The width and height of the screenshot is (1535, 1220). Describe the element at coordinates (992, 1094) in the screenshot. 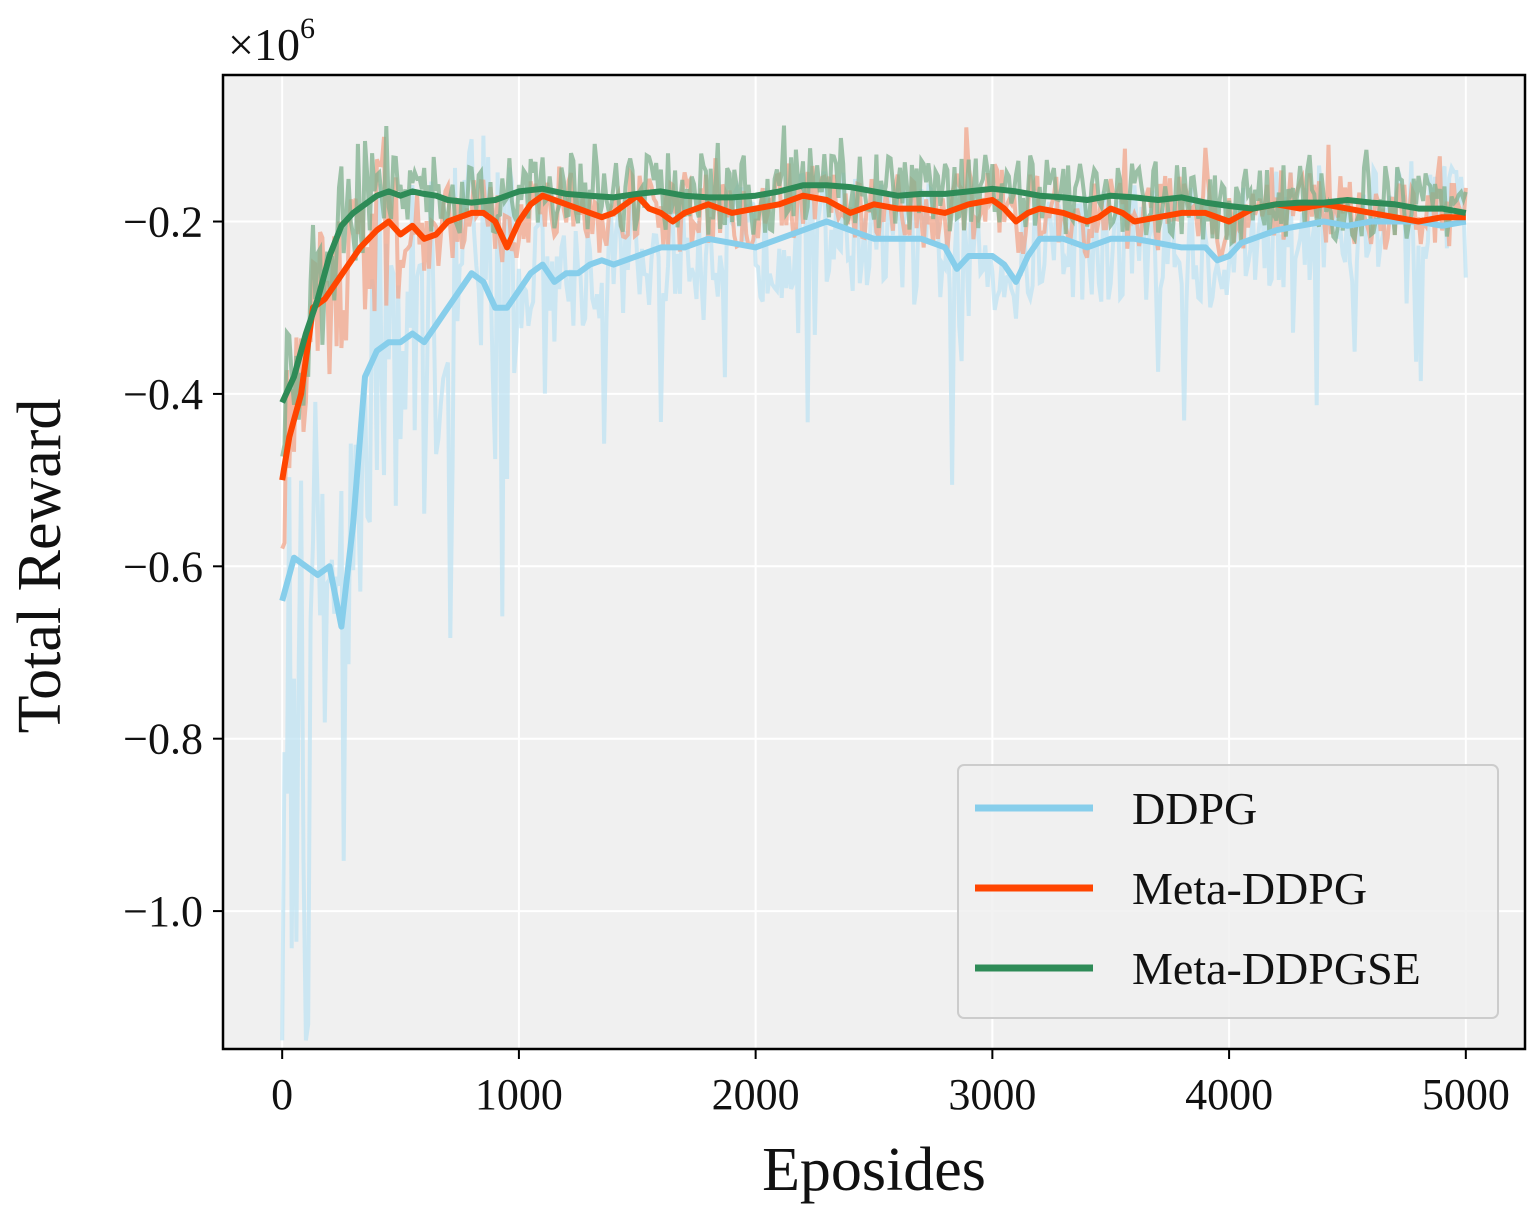

I see `x-tick-label: 3000` at that location.